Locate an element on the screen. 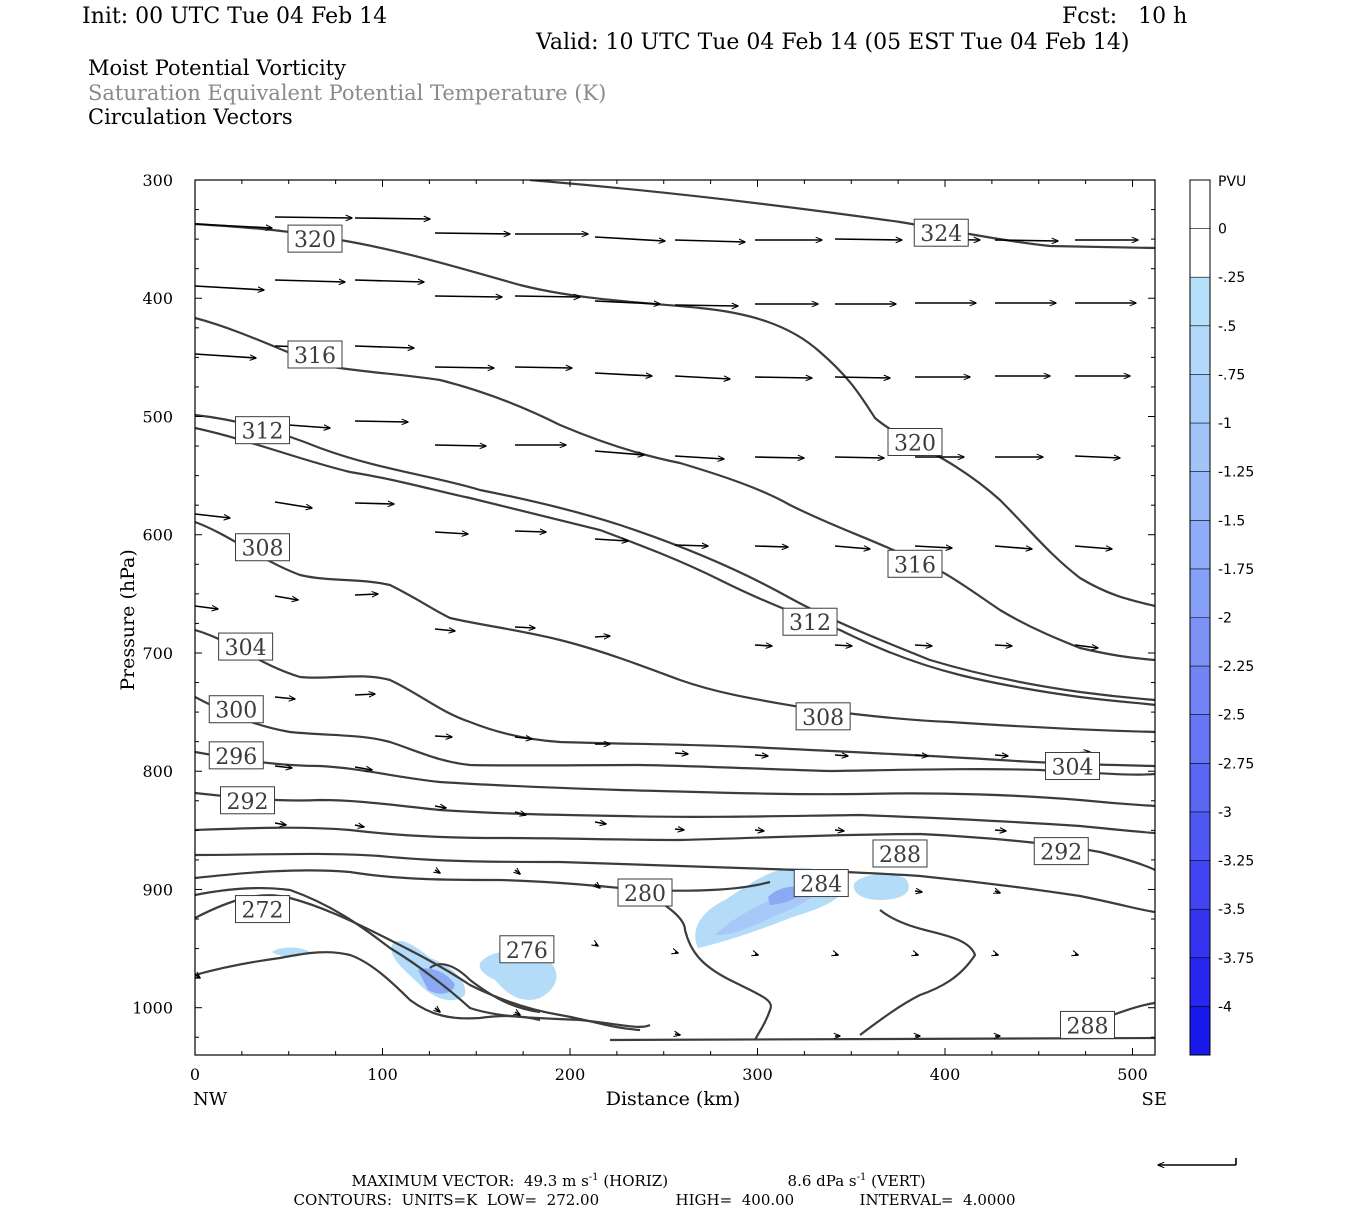 This screenshot has height=1209, width=1350. contour-276-a is located at coordinates (368, 986).